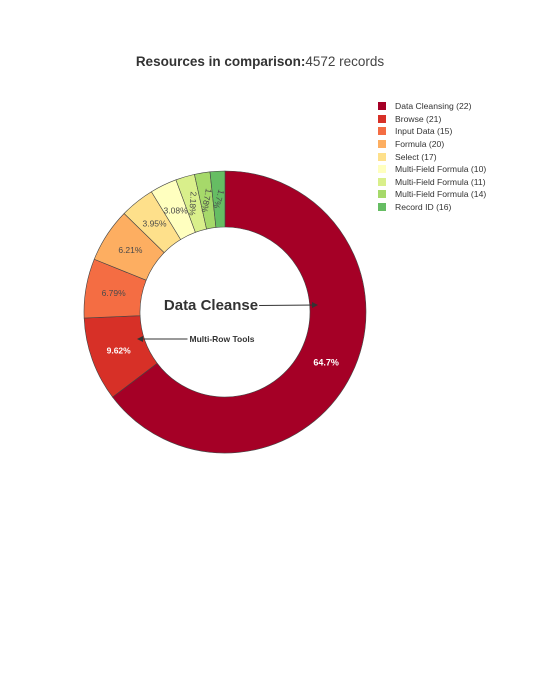 The image size is (536, 693). I want to click on legend-label: Input Data (15), so click(424, 131).